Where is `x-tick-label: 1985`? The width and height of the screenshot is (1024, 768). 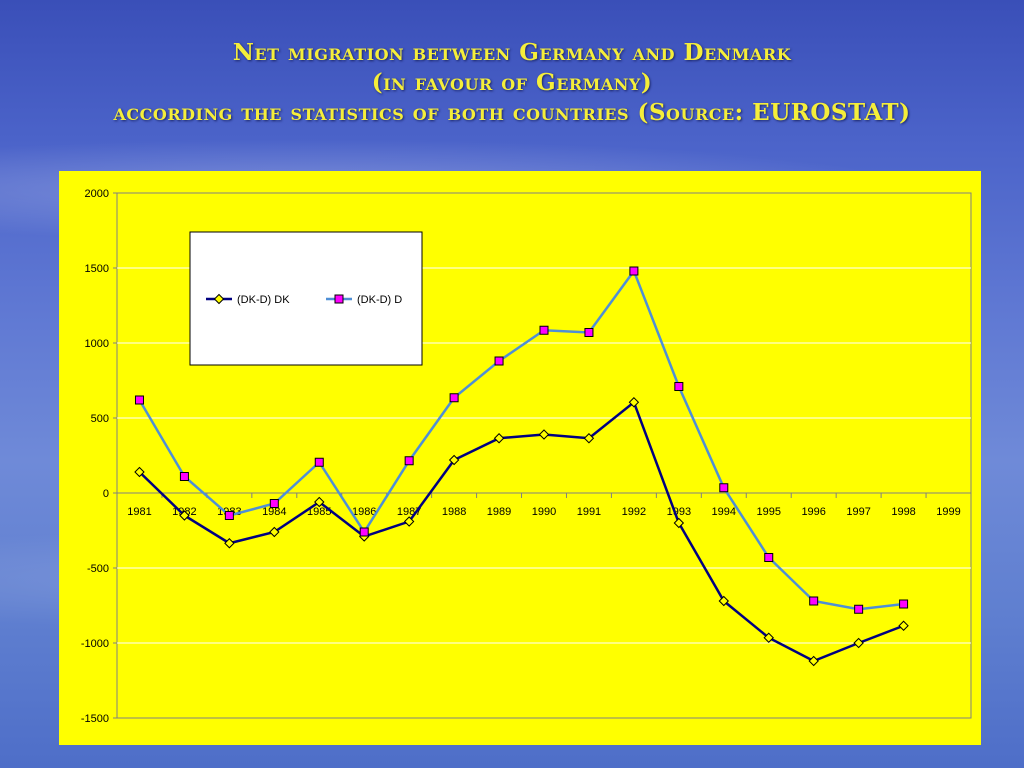 x-tick-label: 1985 is located at coordinates (319, 512).